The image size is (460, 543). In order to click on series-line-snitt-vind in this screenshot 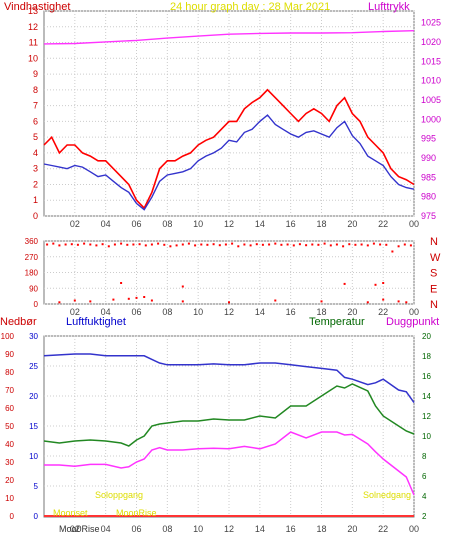, I will do `click(229, 162)`.